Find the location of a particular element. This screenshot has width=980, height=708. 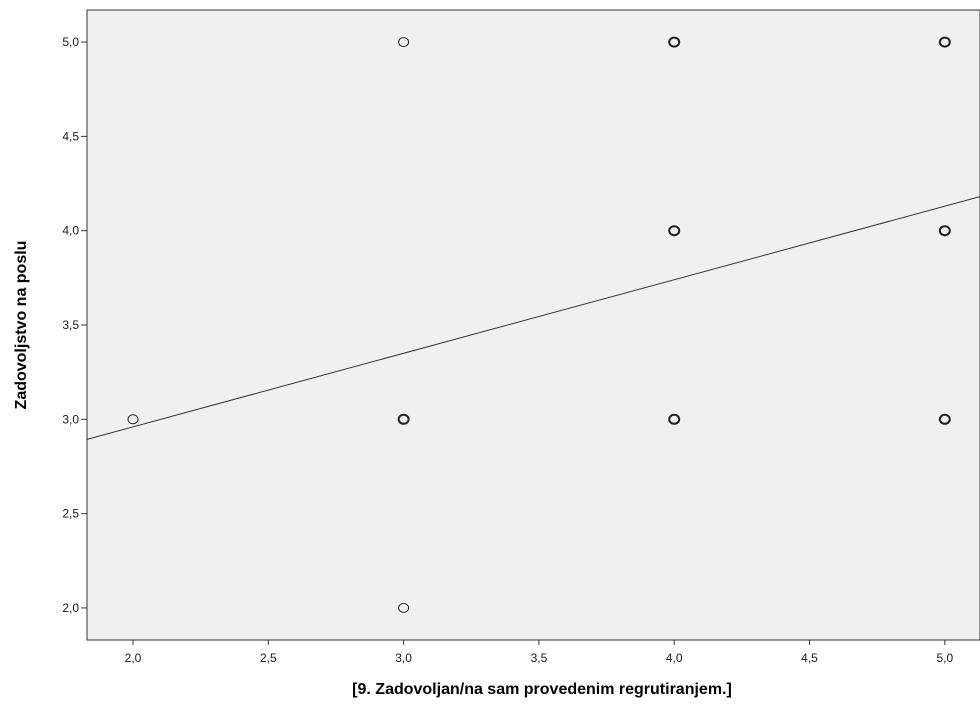

y-tick-label: 4,0 is located at coordinates (70, 231).